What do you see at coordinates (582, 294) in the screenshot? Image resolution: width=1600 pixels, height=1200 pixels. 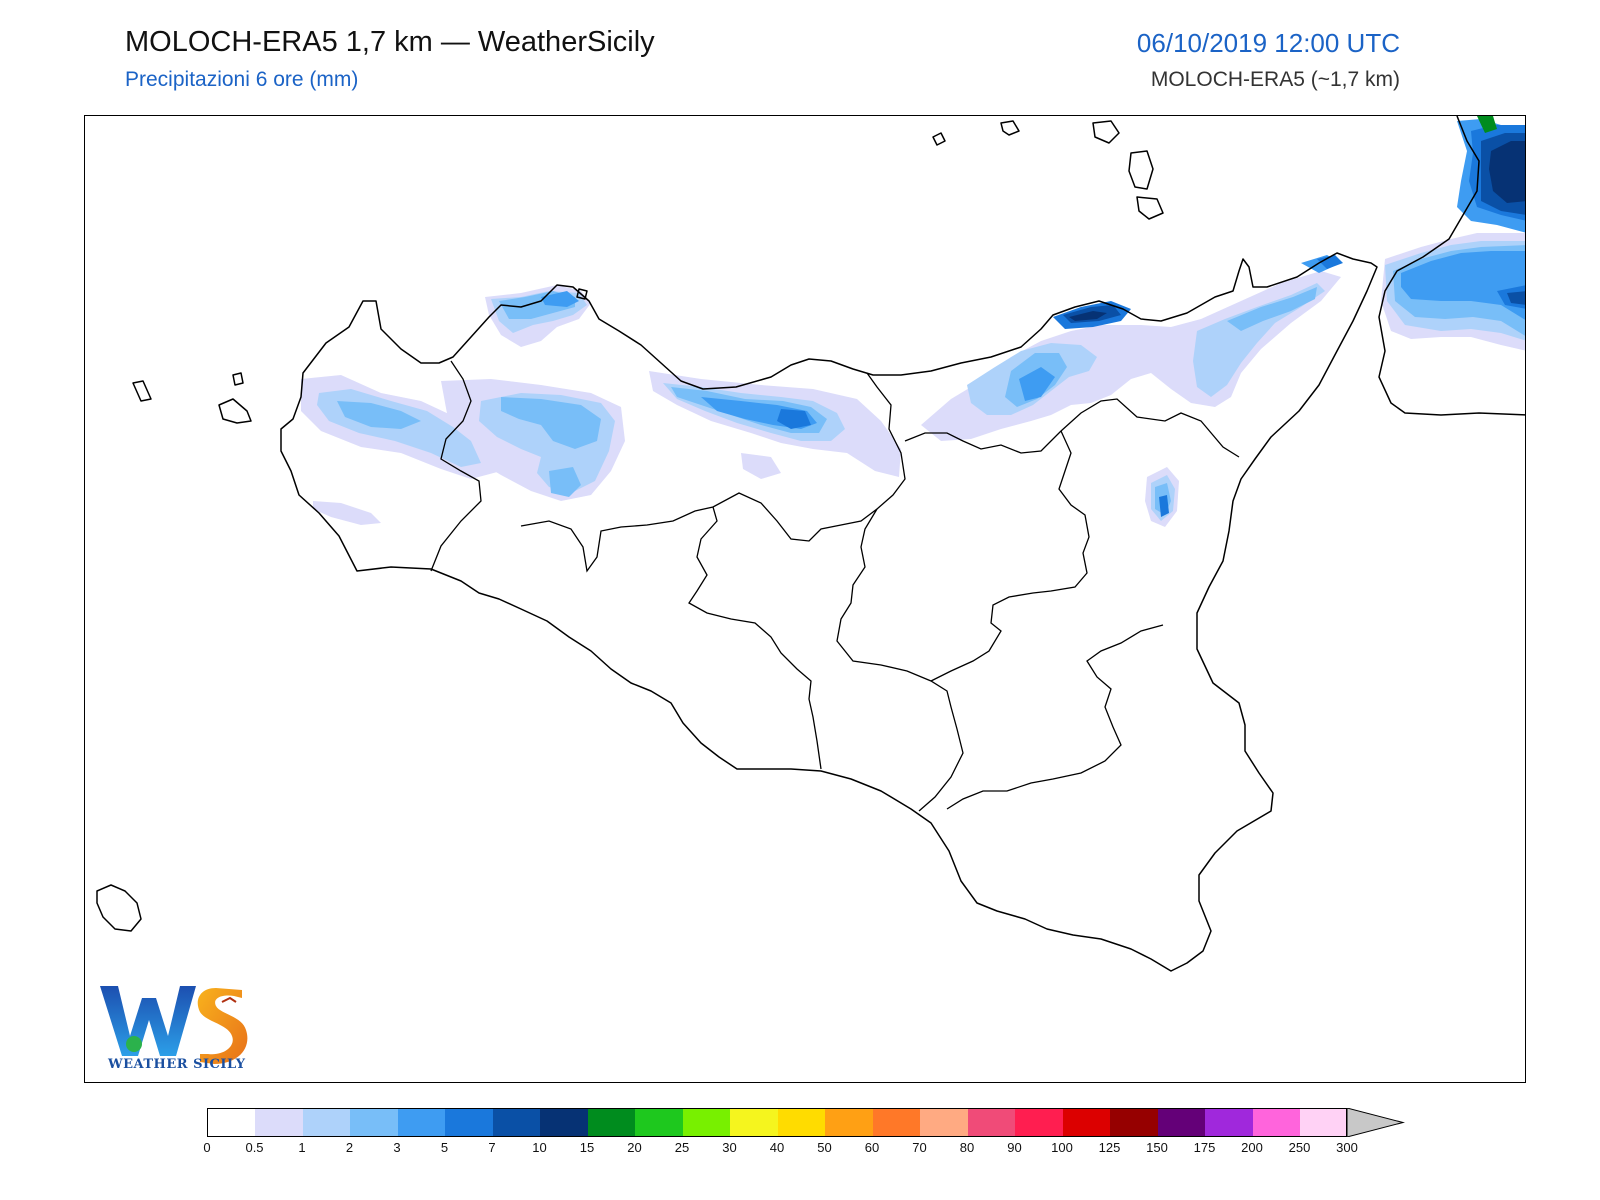 I see `island-ustica` at bounding box center [582, 294].